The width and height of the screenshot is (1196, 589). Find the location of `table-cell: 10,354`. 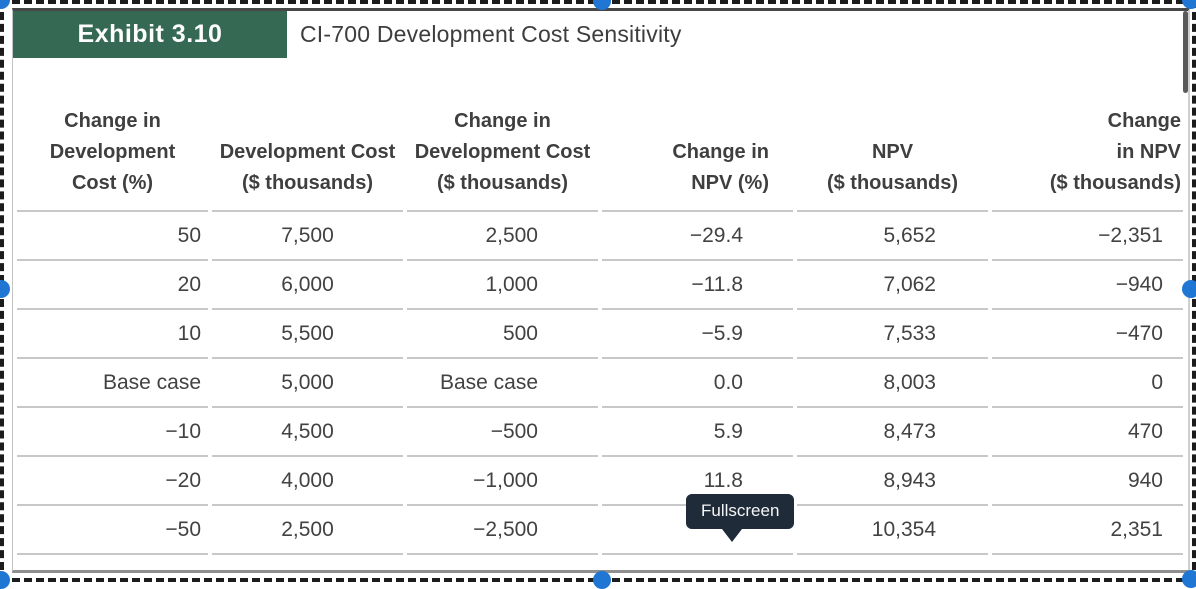

table-cell: 10,354 is located at coordinates (892, 530).